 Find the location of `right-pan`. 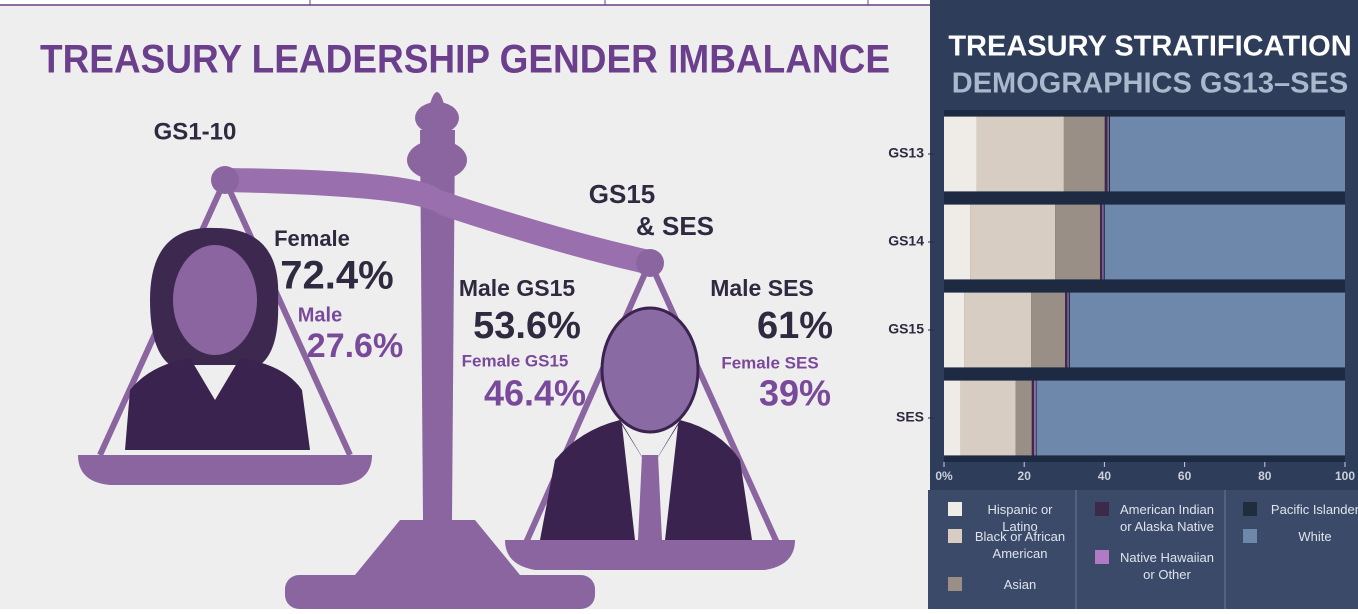

right-pan is located at coordinates (650, 555).